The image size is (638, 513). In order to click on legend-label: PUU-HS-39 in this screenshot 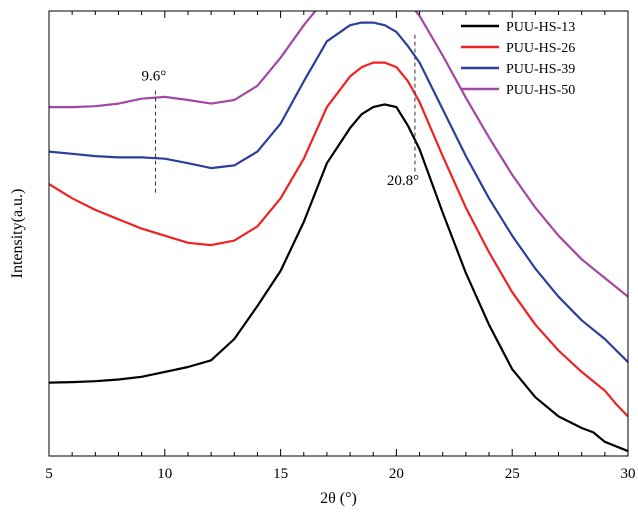, I will do `click(540, 69)`.